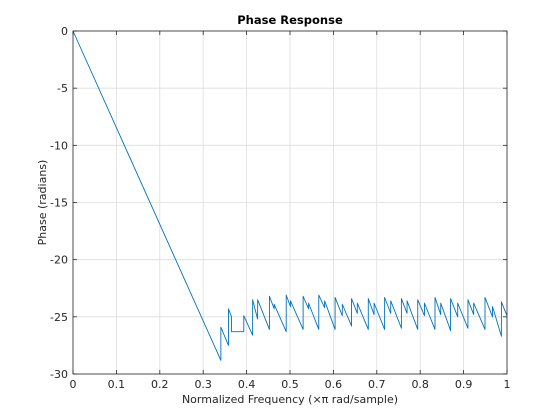  What do you see at coordinates (59, 260) in the screenshot?
I see `y-tick-label: -20` at bounding box center [59, 260].